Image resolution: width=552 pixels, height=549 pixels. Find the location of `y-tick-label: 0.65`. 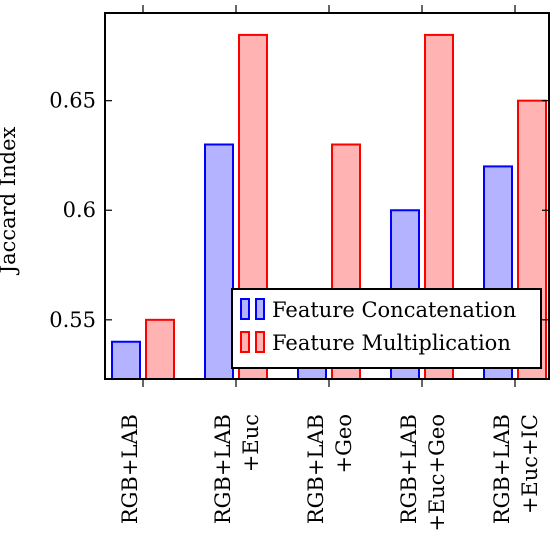

y-tick-label: 0.65 is located at coordinates (72, 101).